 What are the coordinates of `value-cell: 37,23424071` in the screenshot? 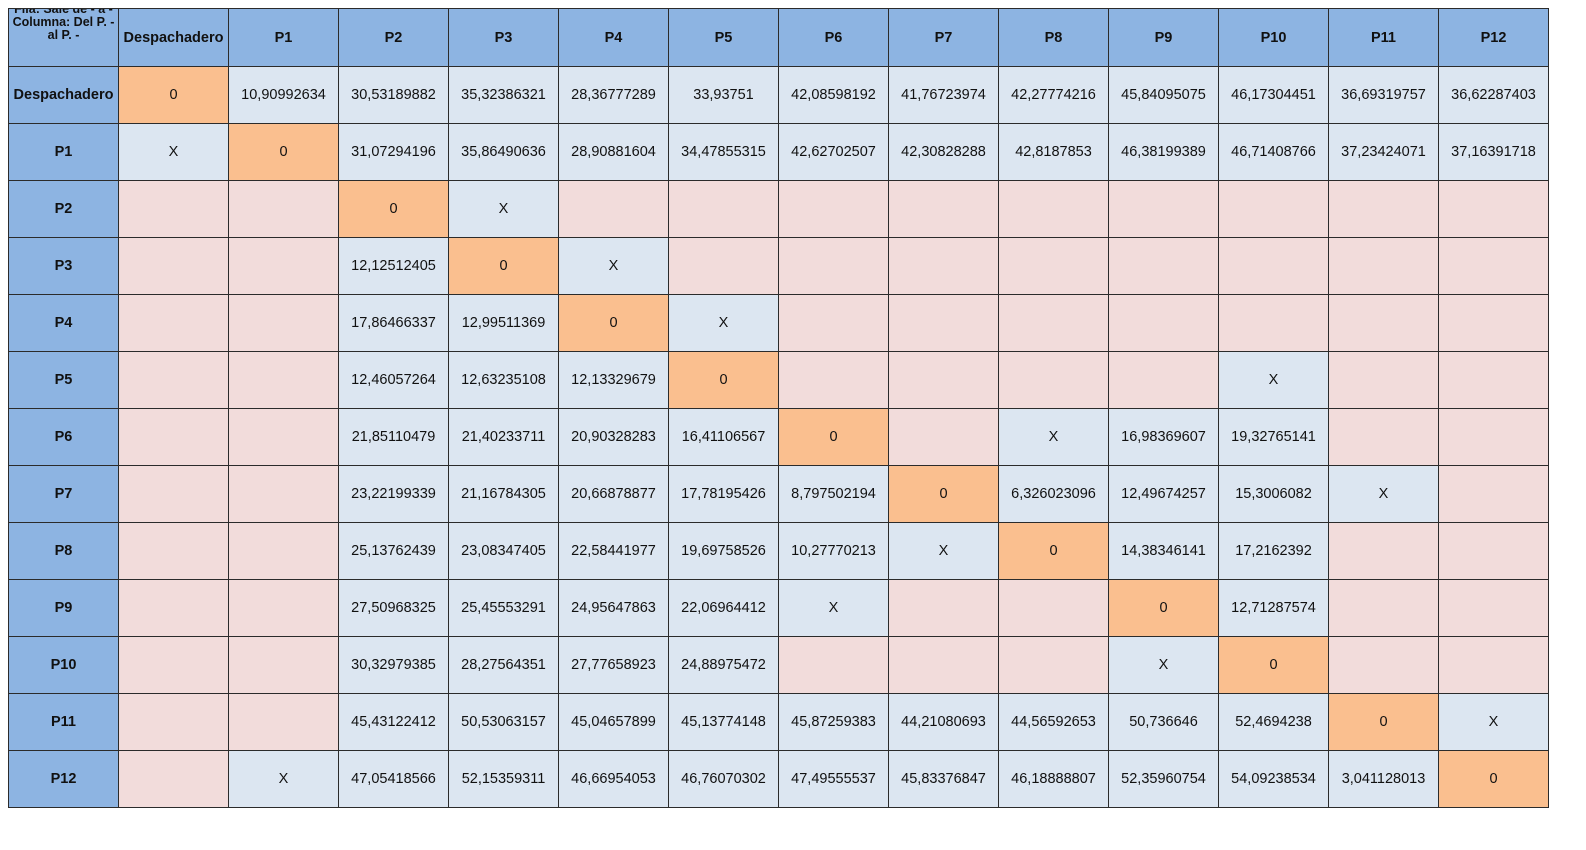 It's located at (1383, 152).